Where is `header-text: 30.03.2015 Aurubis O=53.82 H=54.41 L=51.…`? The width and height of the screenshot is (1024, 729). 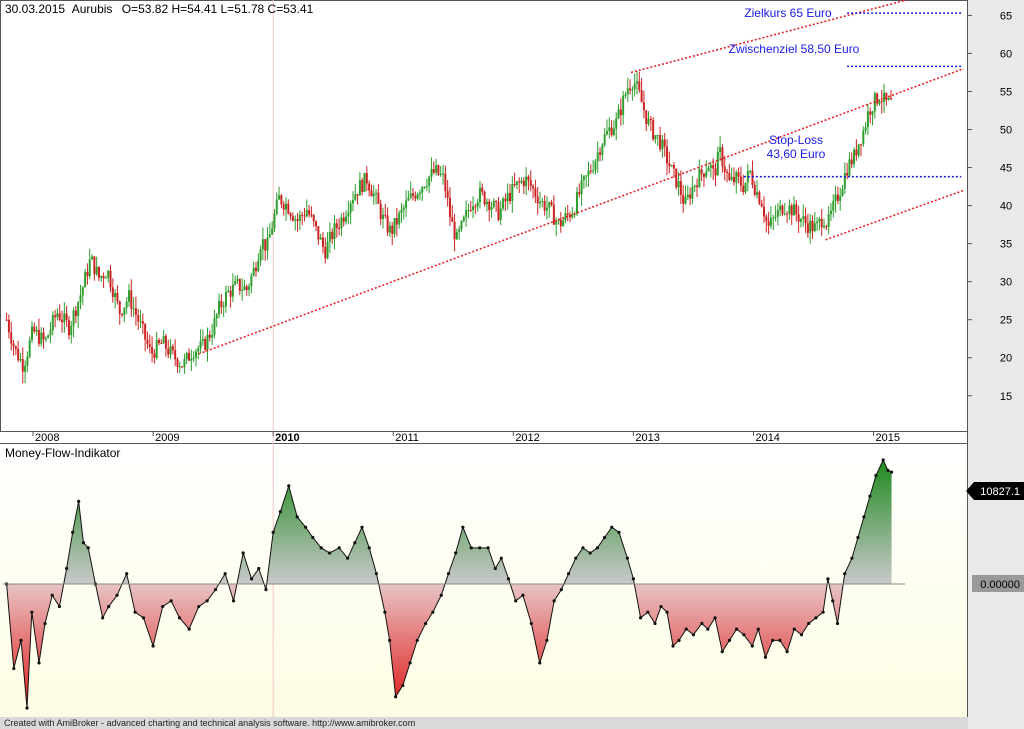
header-text: 30.03.2015 Aurubis O=53.82 H=54.41 L=51.… is located at coordinates (159, 9).